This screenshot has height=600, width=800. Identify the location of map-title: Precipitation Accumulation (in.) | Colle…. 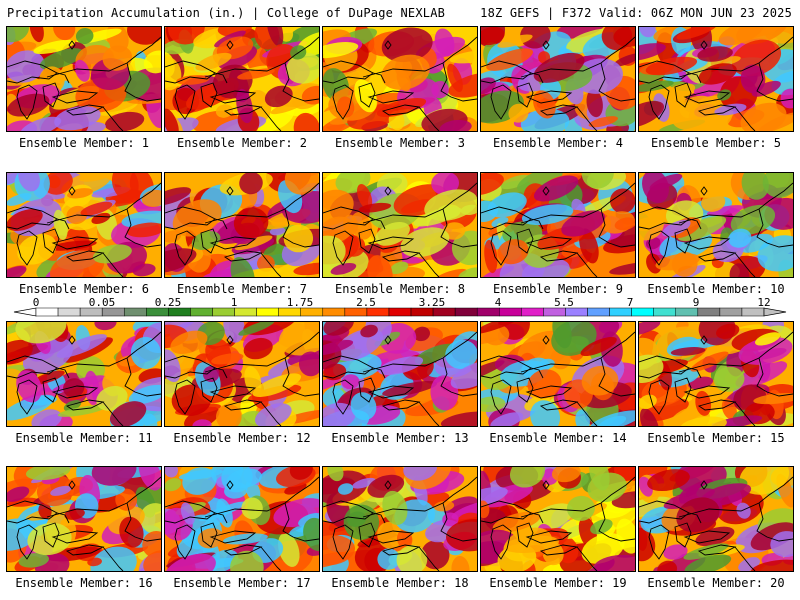
(226, 13).